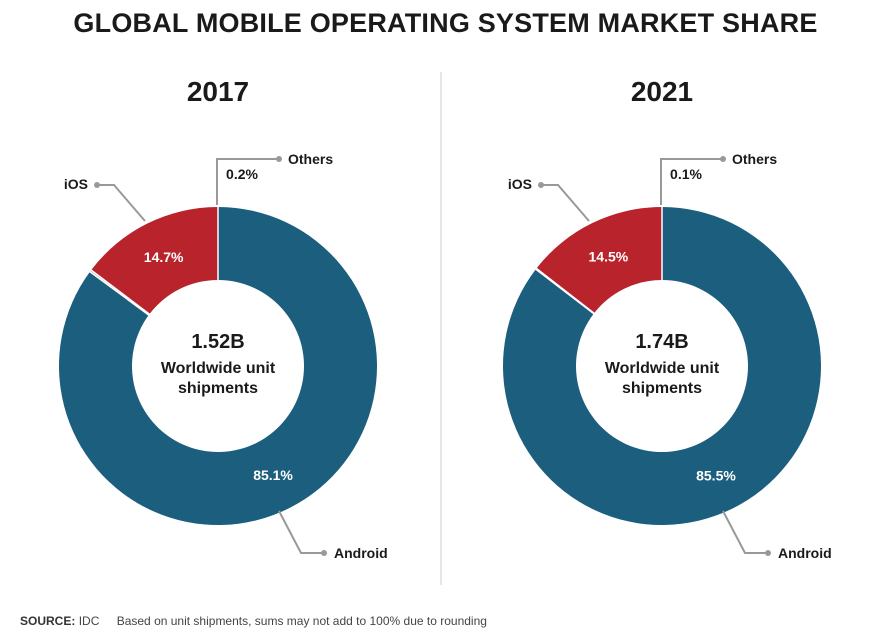 The height and width of the screenshot is (638, 891). I want to click on chart-2017-leader-others, so click(247, 181).